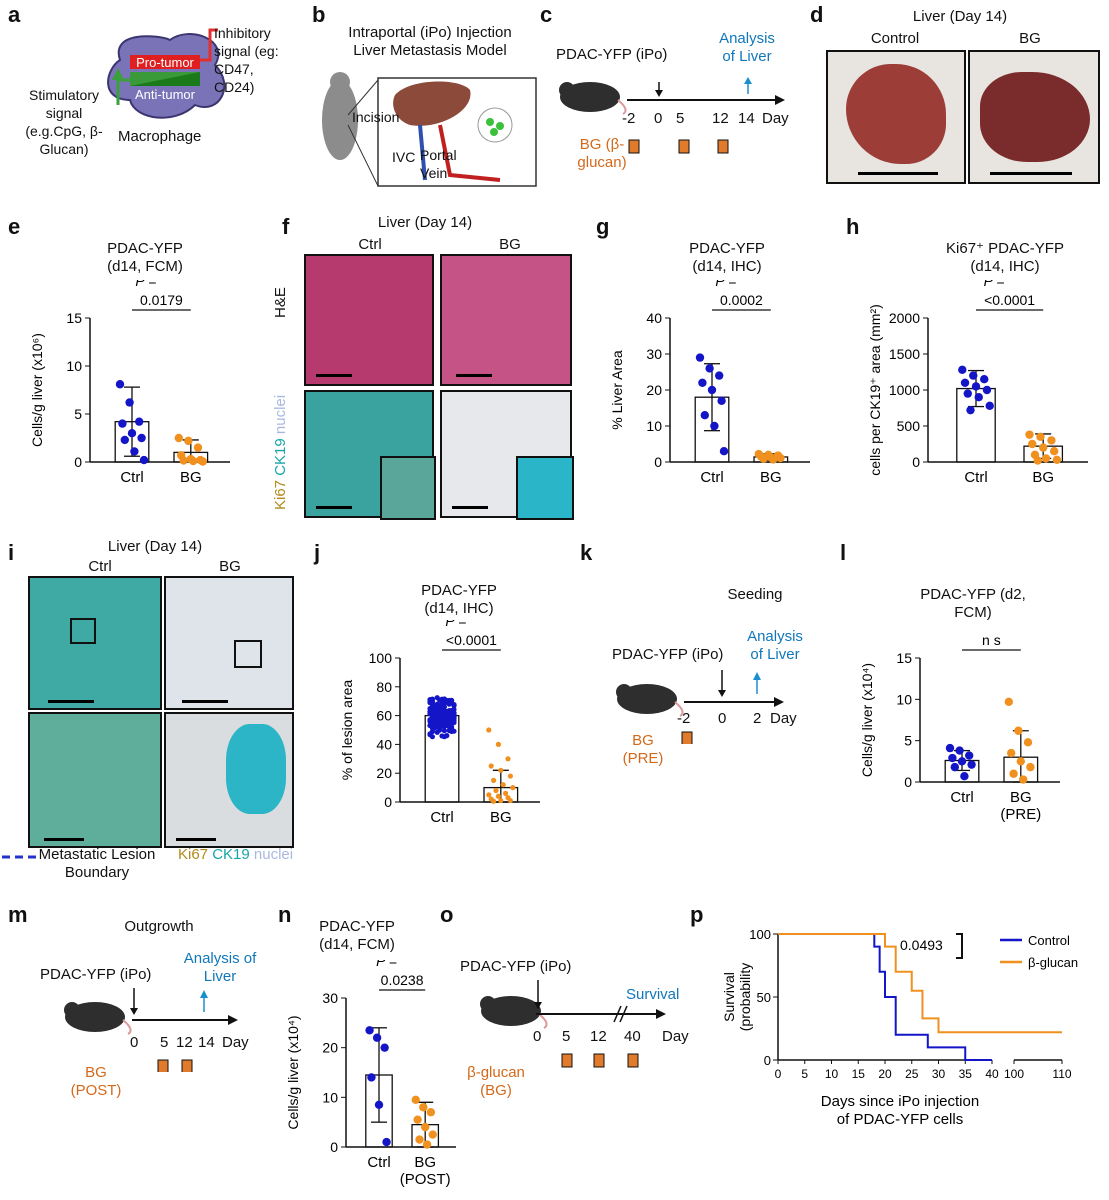  What do you see at coordinates (425, 222) in the screenshot?
I see `panel-f-title: Liver (Day 14)` at bounding box center [425, 222].